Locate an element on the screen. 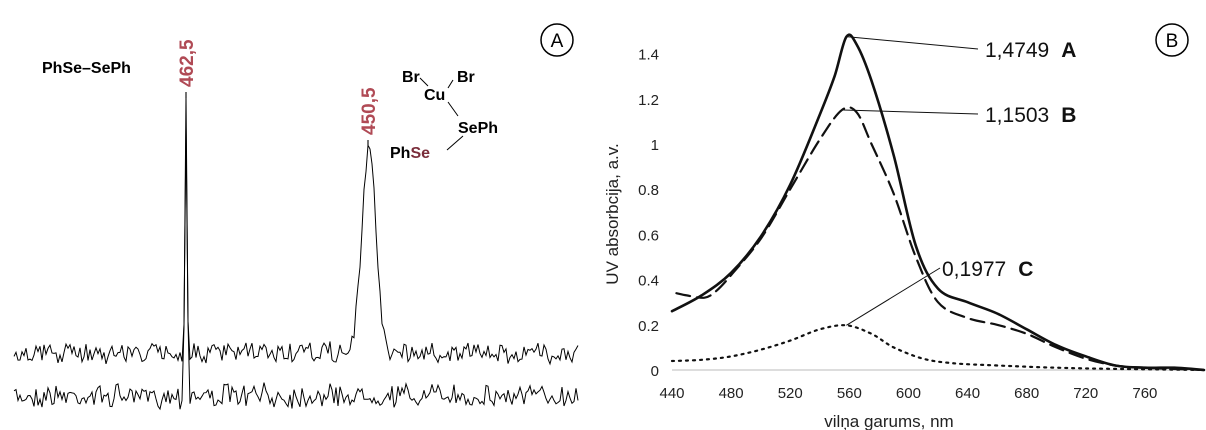  complex-br-left: Br is located at coordinates (411, 77).